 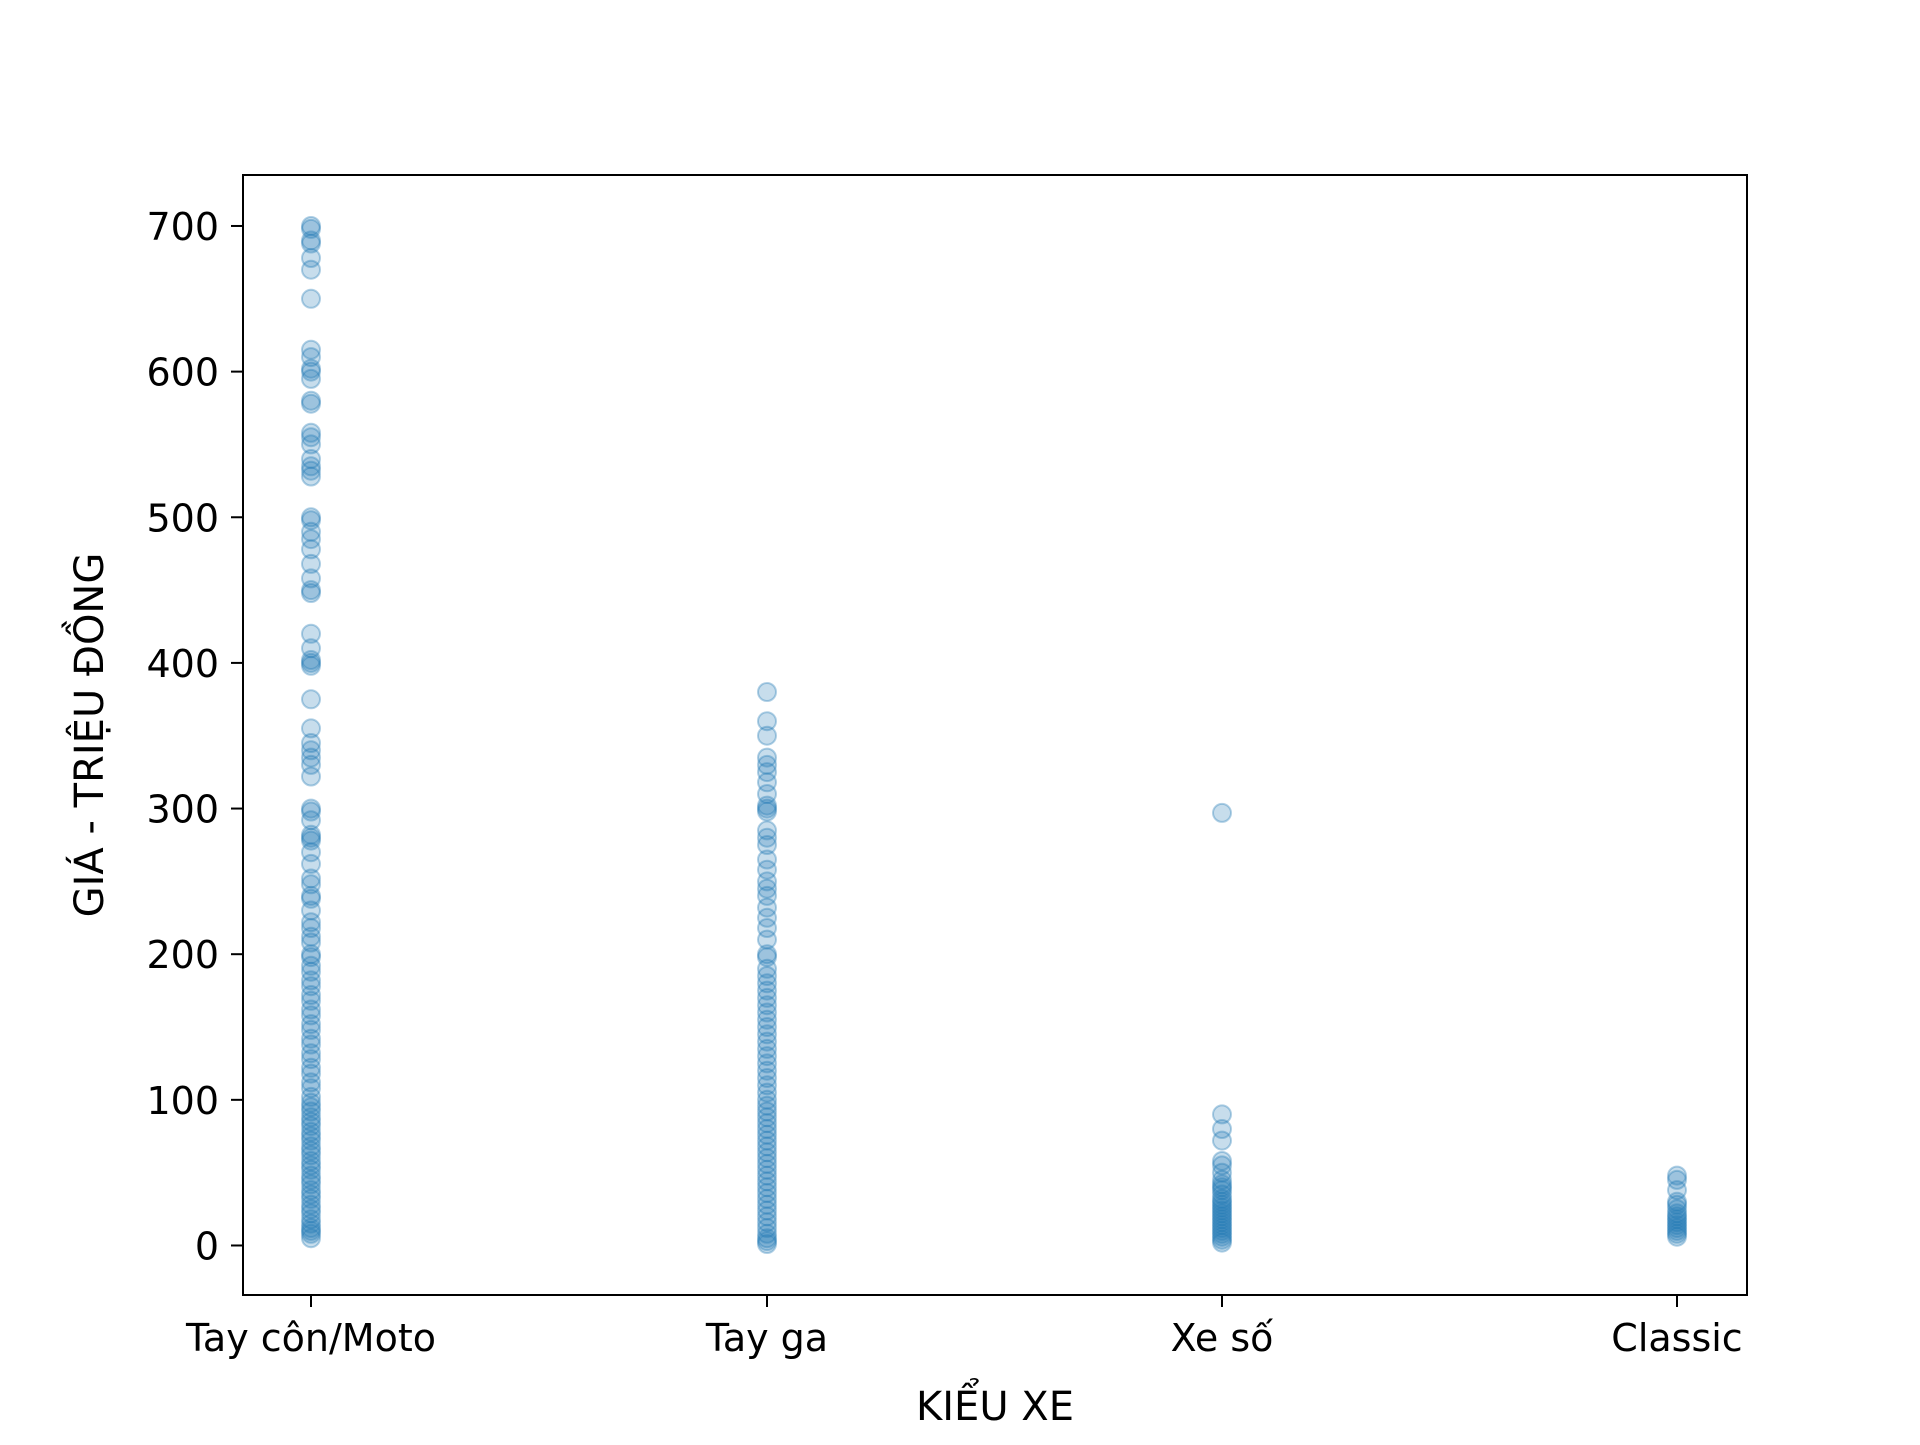 I want to click on x-tick-label: Tay côn/Moto, so click(x=310, y=1338).